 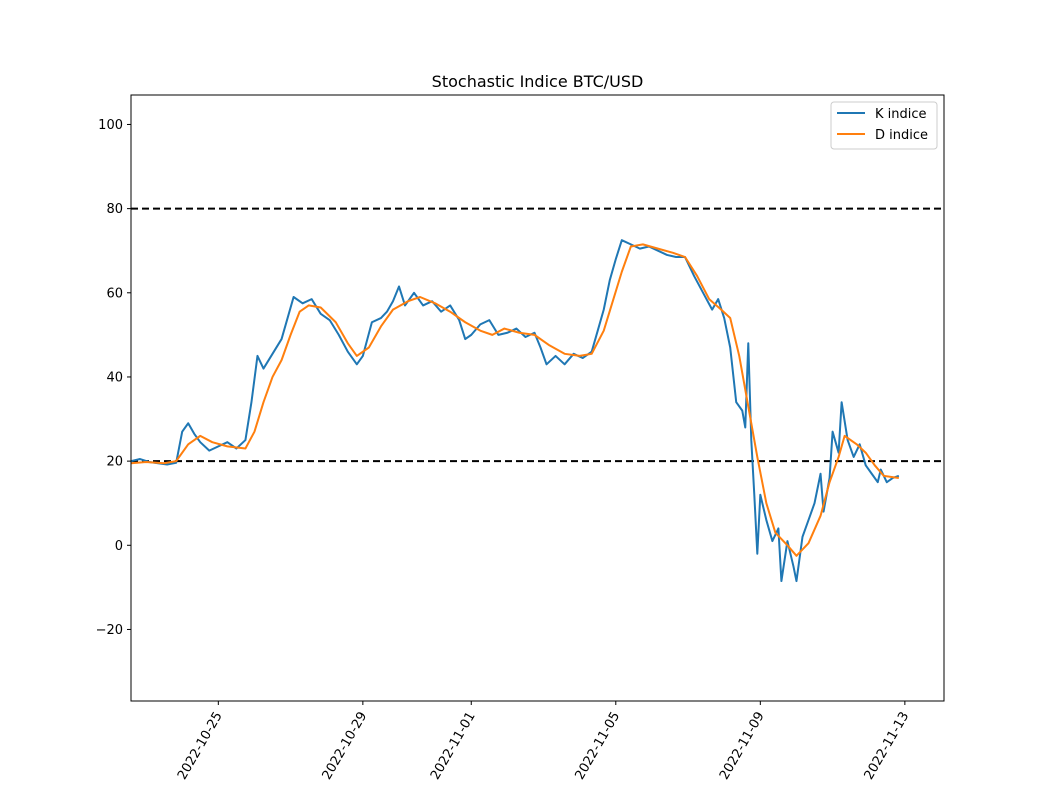 What do you see at coordinates (110, 125) in the screenshot?
I see `y-tick-label: 100` at bounding box center [110, 125].